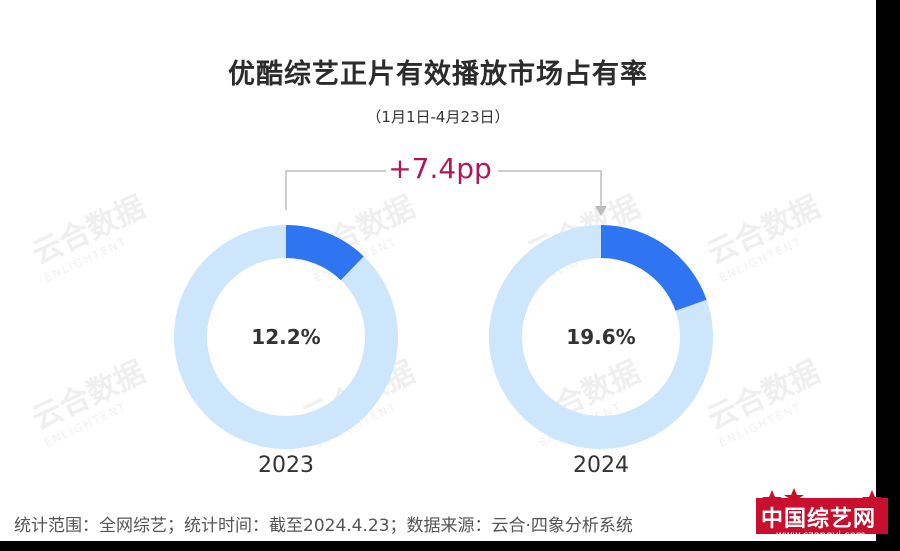 This screenshot has height=551, width=900. What do you see at coordinates (601, 211) in the screenshot?
I see `arrow-head-icon` at bounding box center [601, 211].